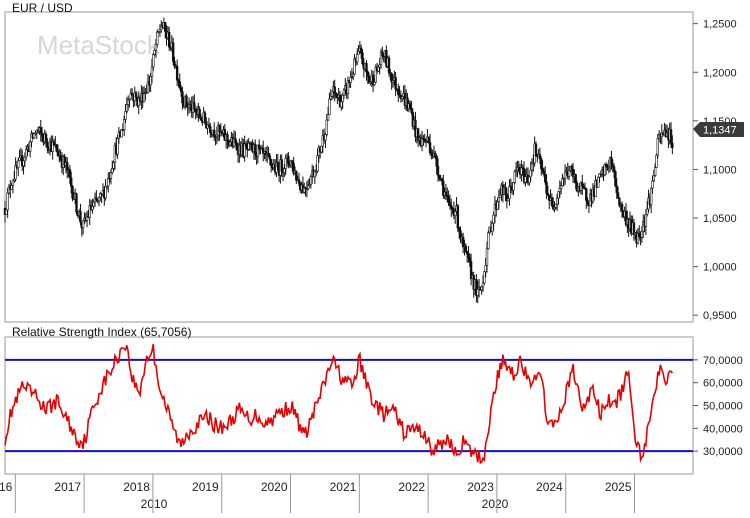  Describe the element at coordinates (154, 504) in the screenshot. I see `era-label-2010: 2010` at that location.